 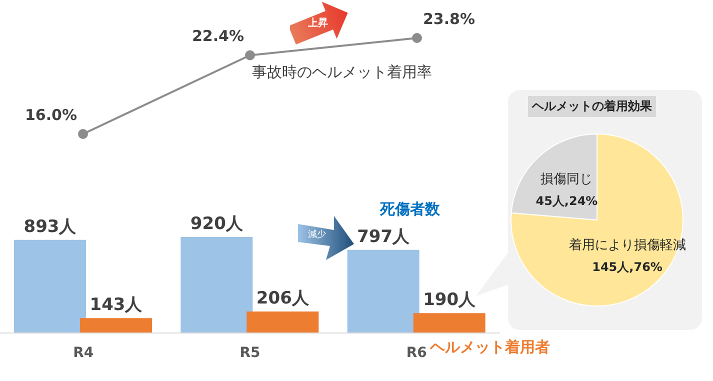 I want to click on text: 上昇, so click(x=318, y=23).